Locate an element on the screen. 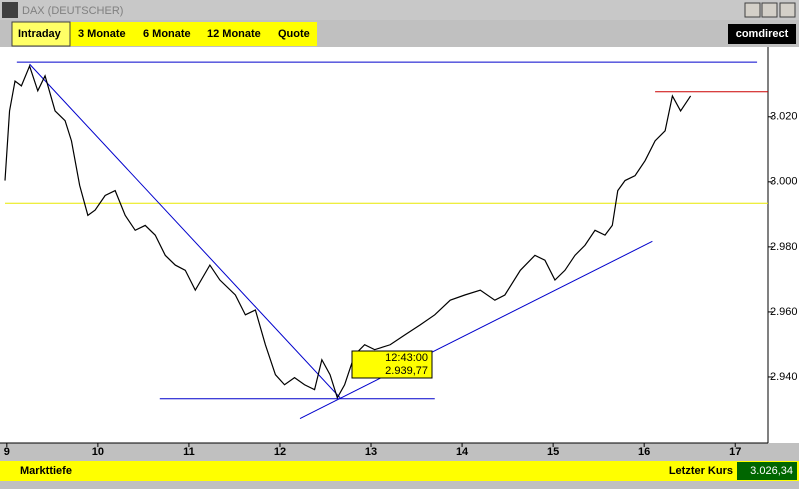 This screenshot has height=489, width=799. x-tick-label: 9 is located at coordinates (7, 452).